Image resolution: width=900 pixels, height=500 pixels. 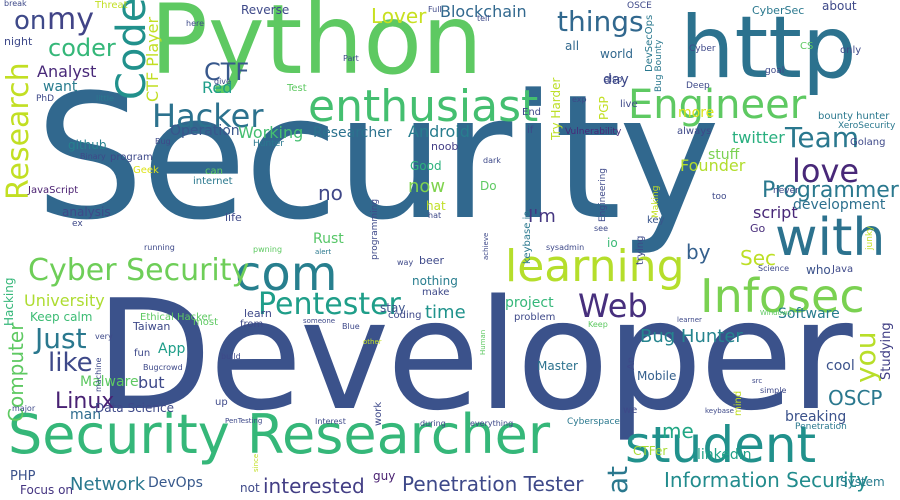 I want to click on word-pentester: Pentester, so click(x=329, y=304).